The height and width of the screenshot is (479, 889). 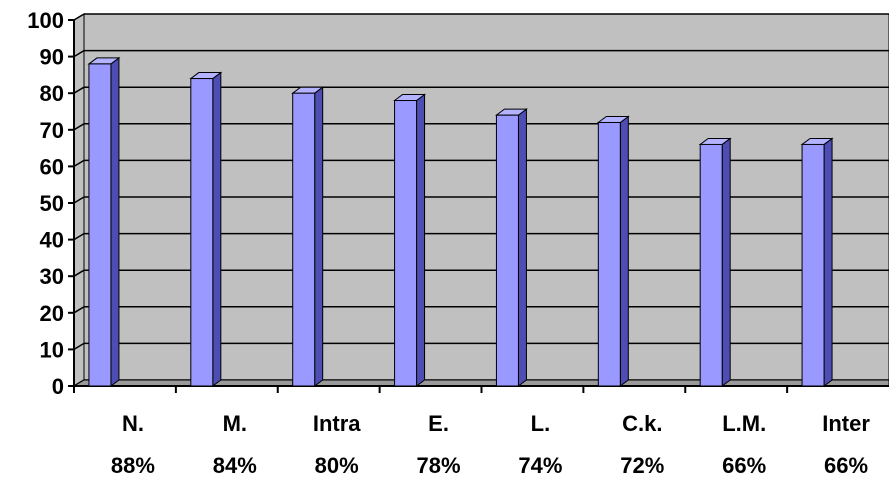 What do you see at coordinates (52, 276) in the screenshot?
I see `y-tick-label: 30` at bounding box center [52, 276].